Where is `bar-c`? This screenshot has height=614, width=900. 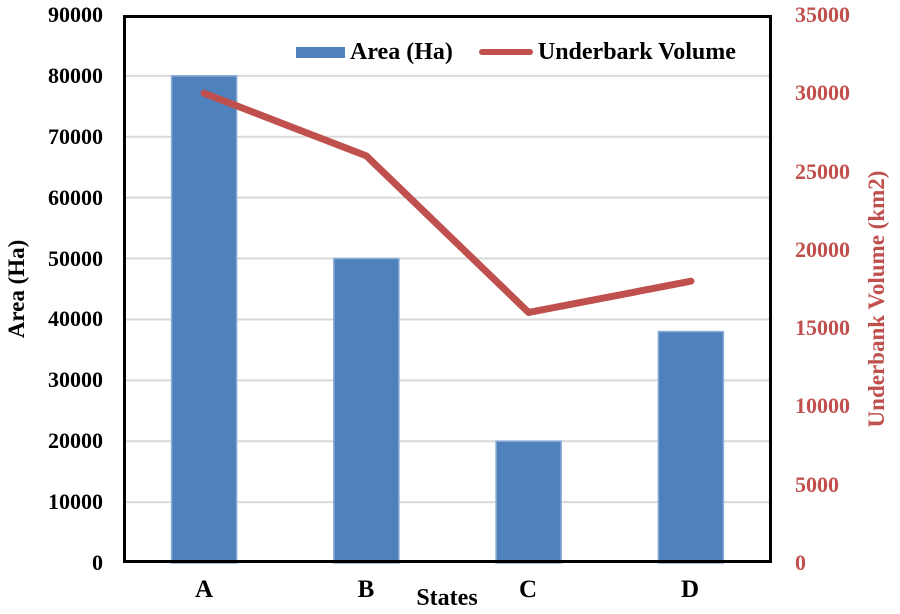 bar-c is located at coordinates (528, 502).